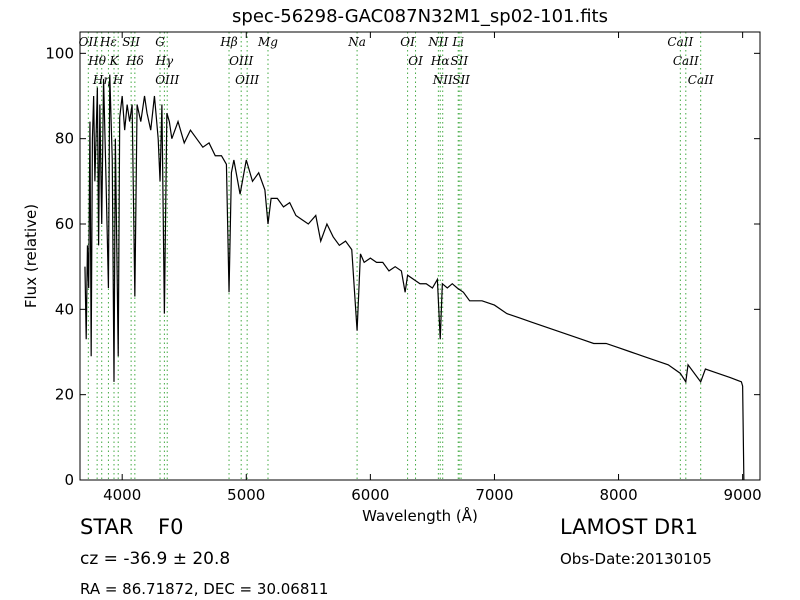 This screenshot has width=800, height=600. Describe the element at coordinates (420, 16) in the screenshot. I see `chart-title: spec-56298-GAC087N32M1_sp02-101.fits` at that location.